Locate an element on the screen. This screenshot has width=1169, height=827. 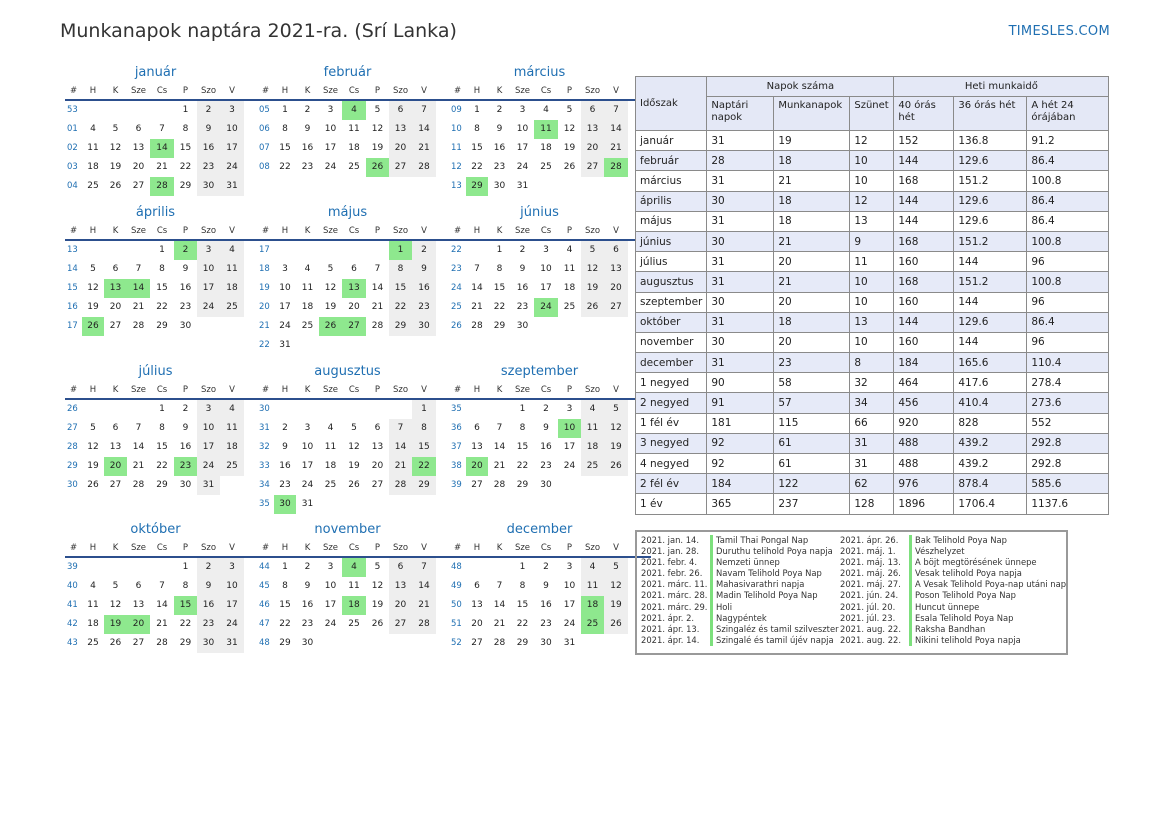
weekday-header: Sze is located at coordinates (138, 231).